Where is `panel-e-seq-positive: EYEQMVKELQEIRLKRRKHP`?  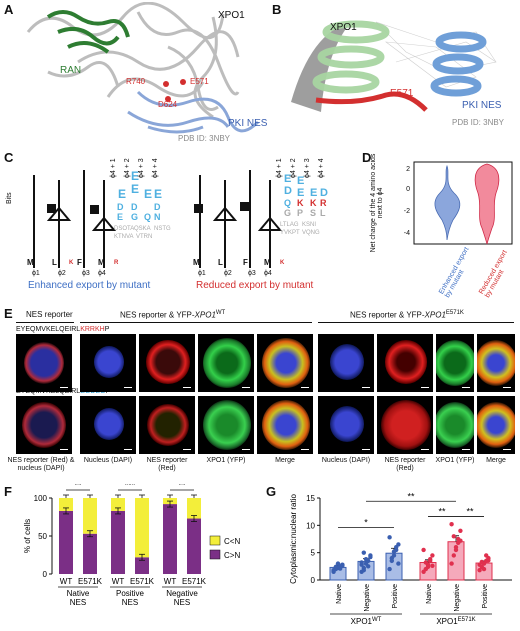 panel-e-seq-positive: EYEQMVKELQEIRLKRRKHP is located at coordinates (62, 329).